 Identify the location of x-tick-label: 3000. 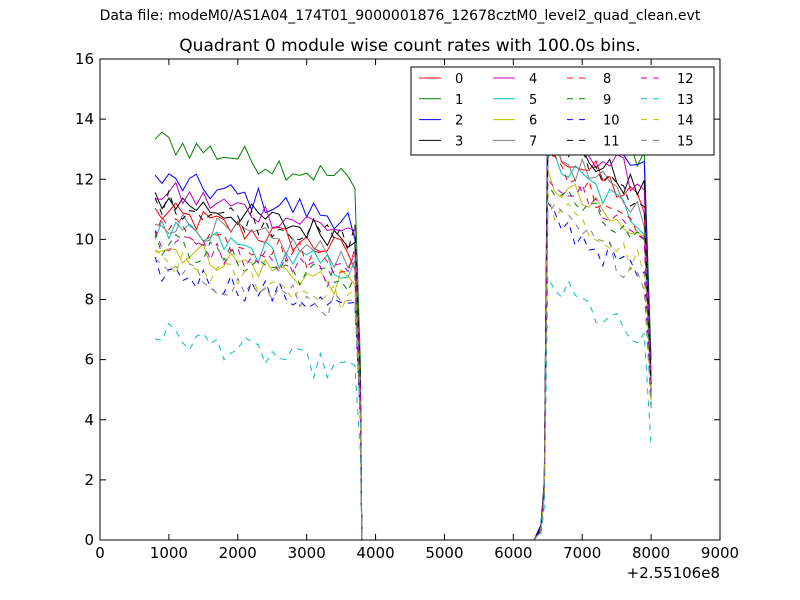
(307, 553).